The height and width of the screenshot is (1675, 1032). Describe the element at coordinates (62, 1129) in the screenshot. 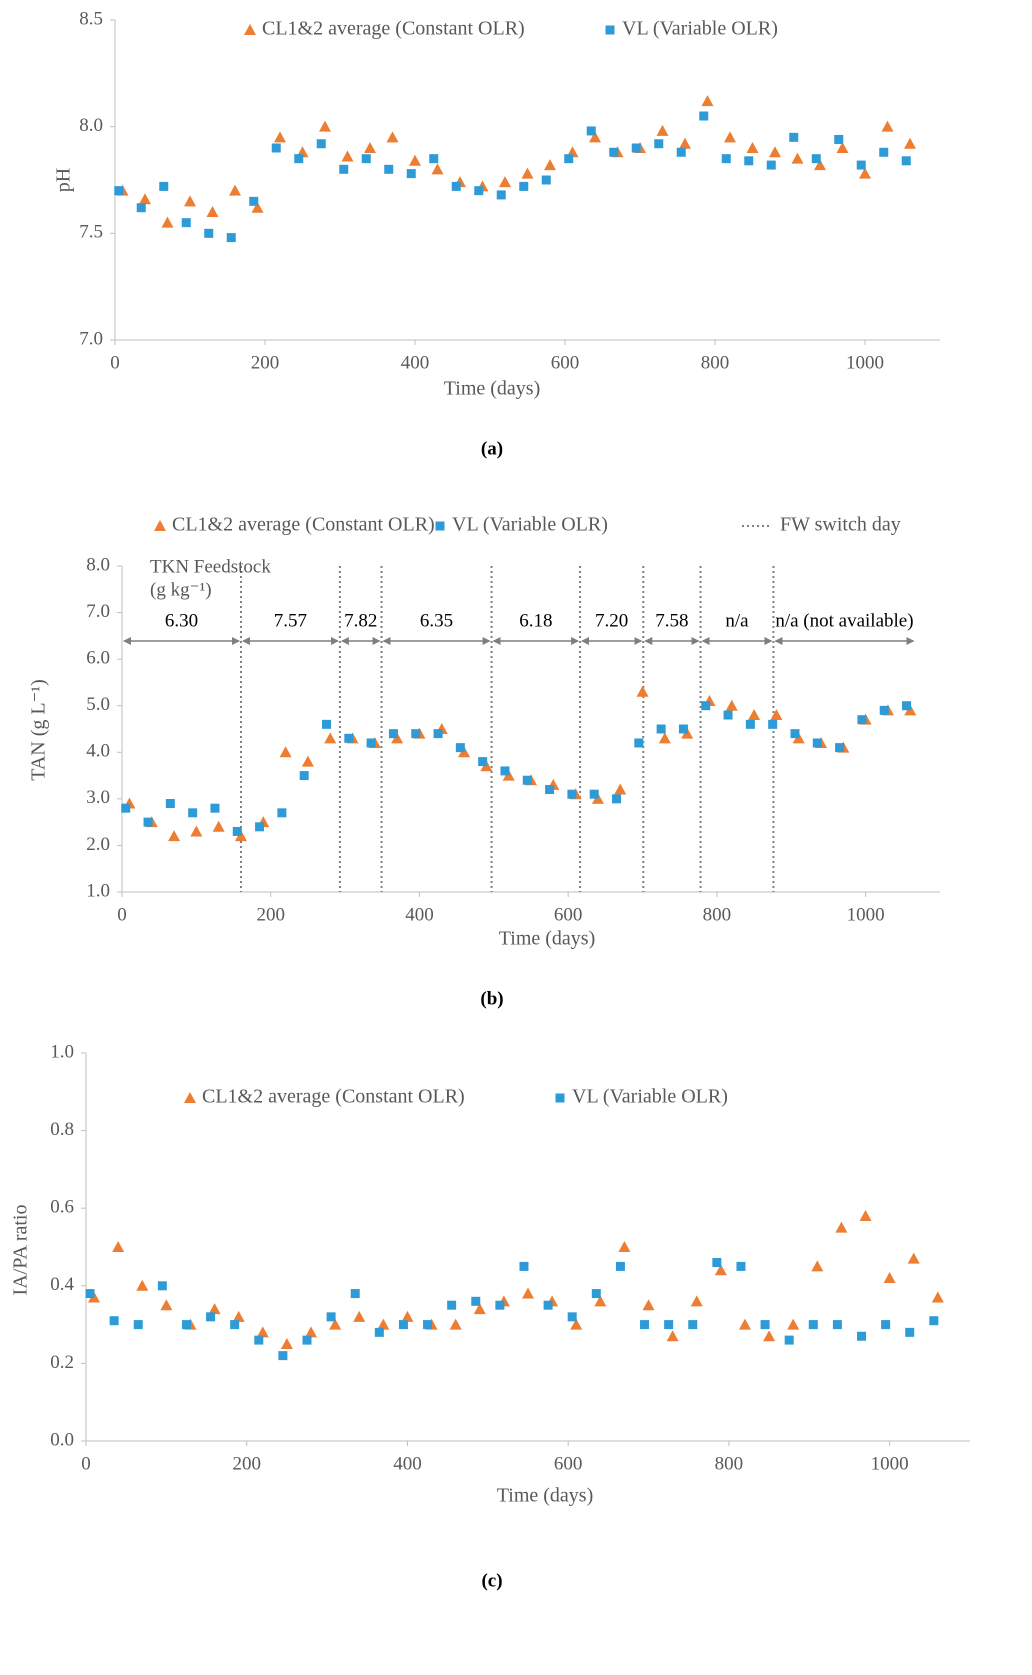

I see `y-tick-label: 0.8` at that location.